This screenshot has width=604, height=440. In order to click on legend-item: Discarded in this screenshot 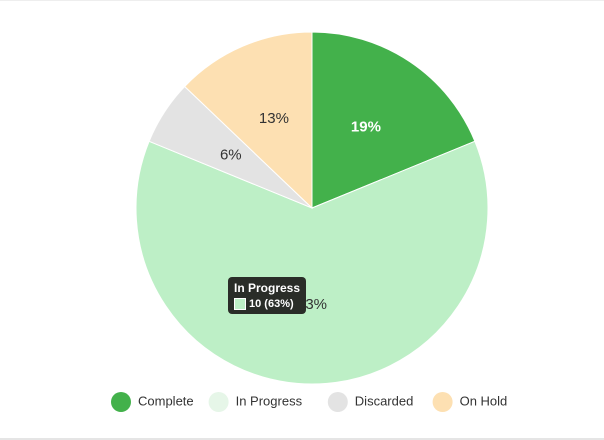, I will do `click(370, 402)`.